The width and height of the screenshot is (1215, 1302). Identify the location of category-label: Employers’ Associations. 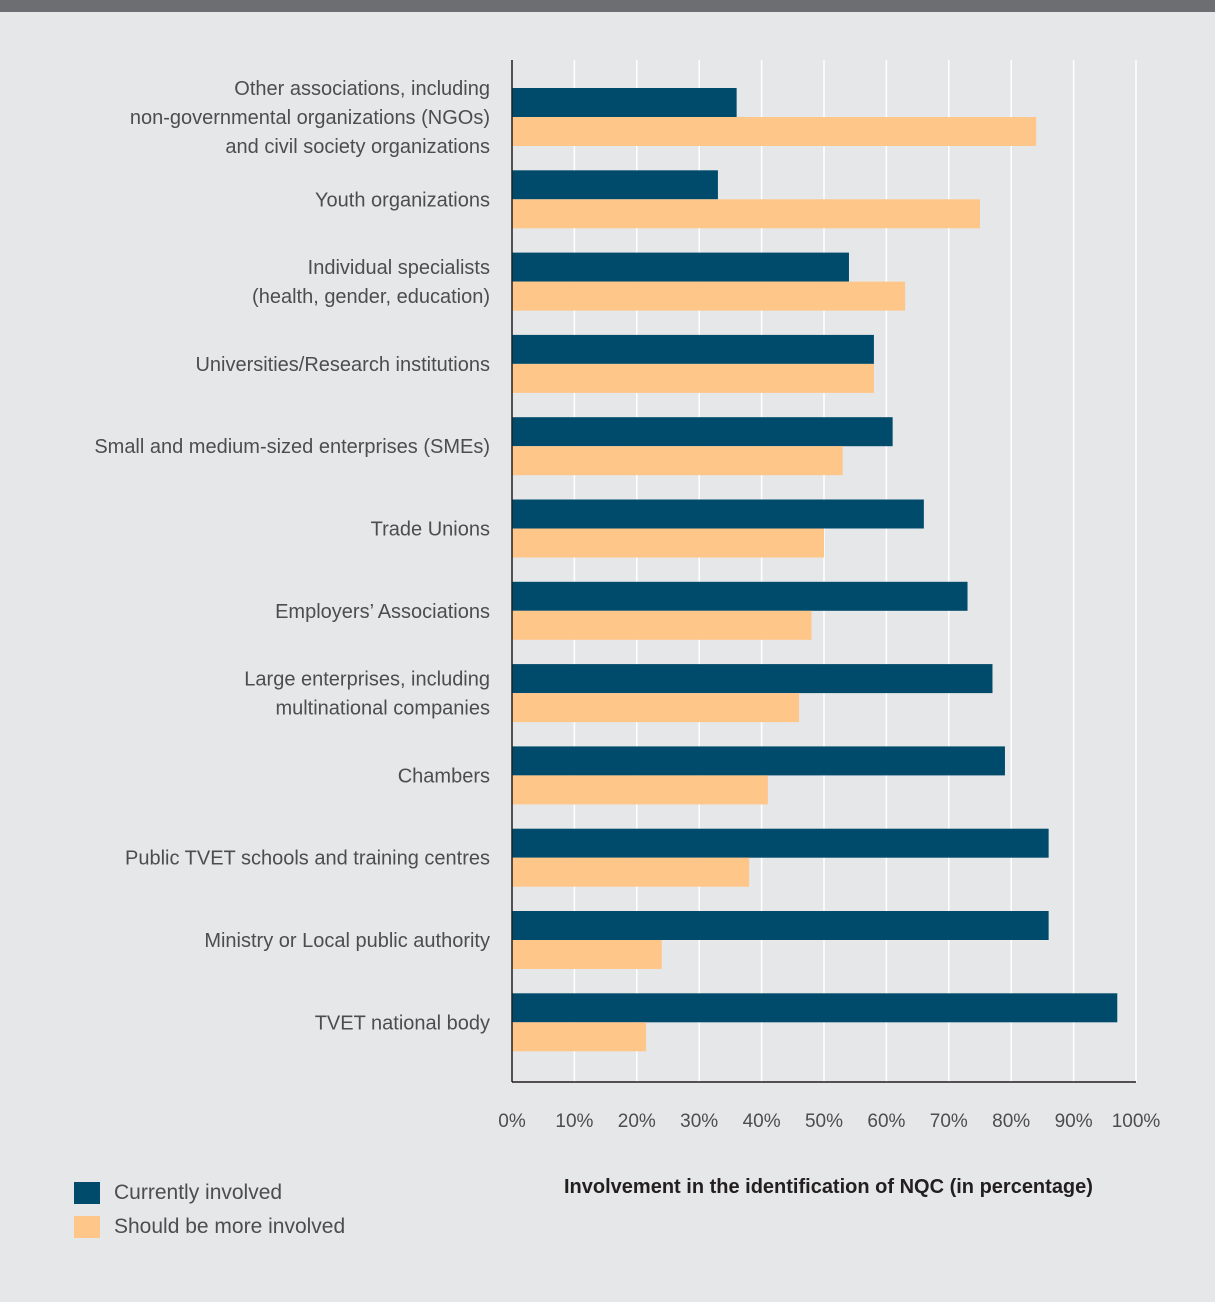
(382, 612).